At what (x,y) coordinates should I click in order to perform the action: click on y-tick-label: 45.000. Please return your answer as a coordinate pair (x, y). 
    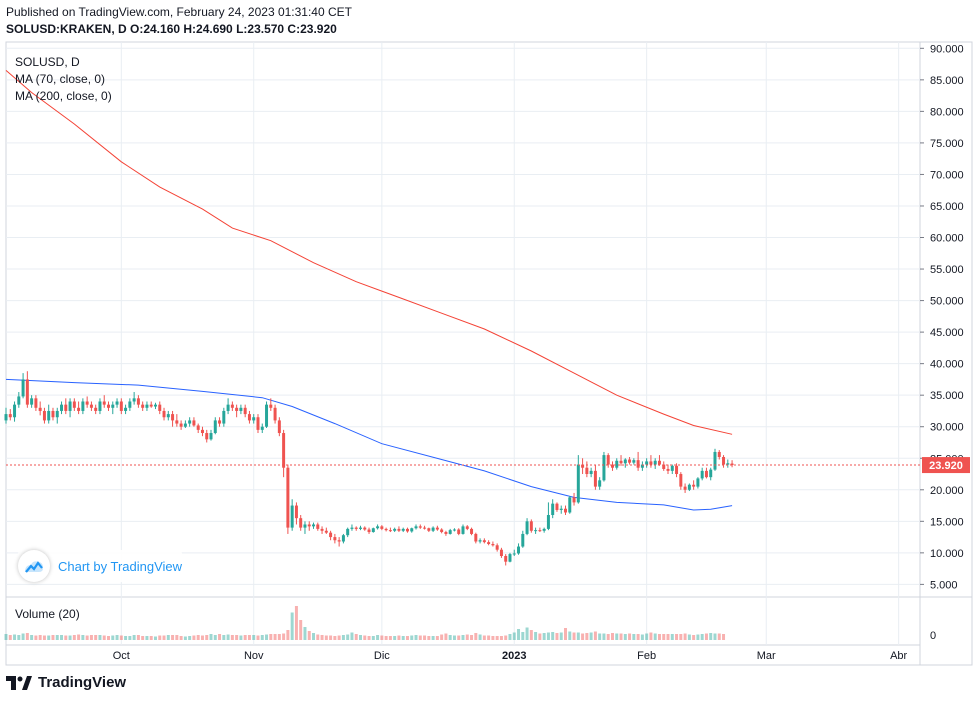
    Looking at the image, I should click on (947, 333).